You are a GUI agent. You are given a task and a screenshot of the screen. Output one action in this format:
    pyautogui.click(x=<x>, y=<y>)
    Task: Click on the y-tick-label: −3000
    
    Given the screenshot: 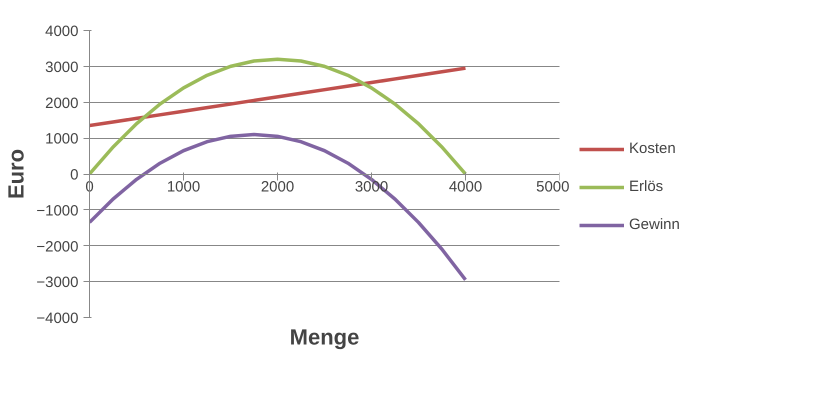 What is the action you would take?
    pyautogui.click(x=57, y=283)
    